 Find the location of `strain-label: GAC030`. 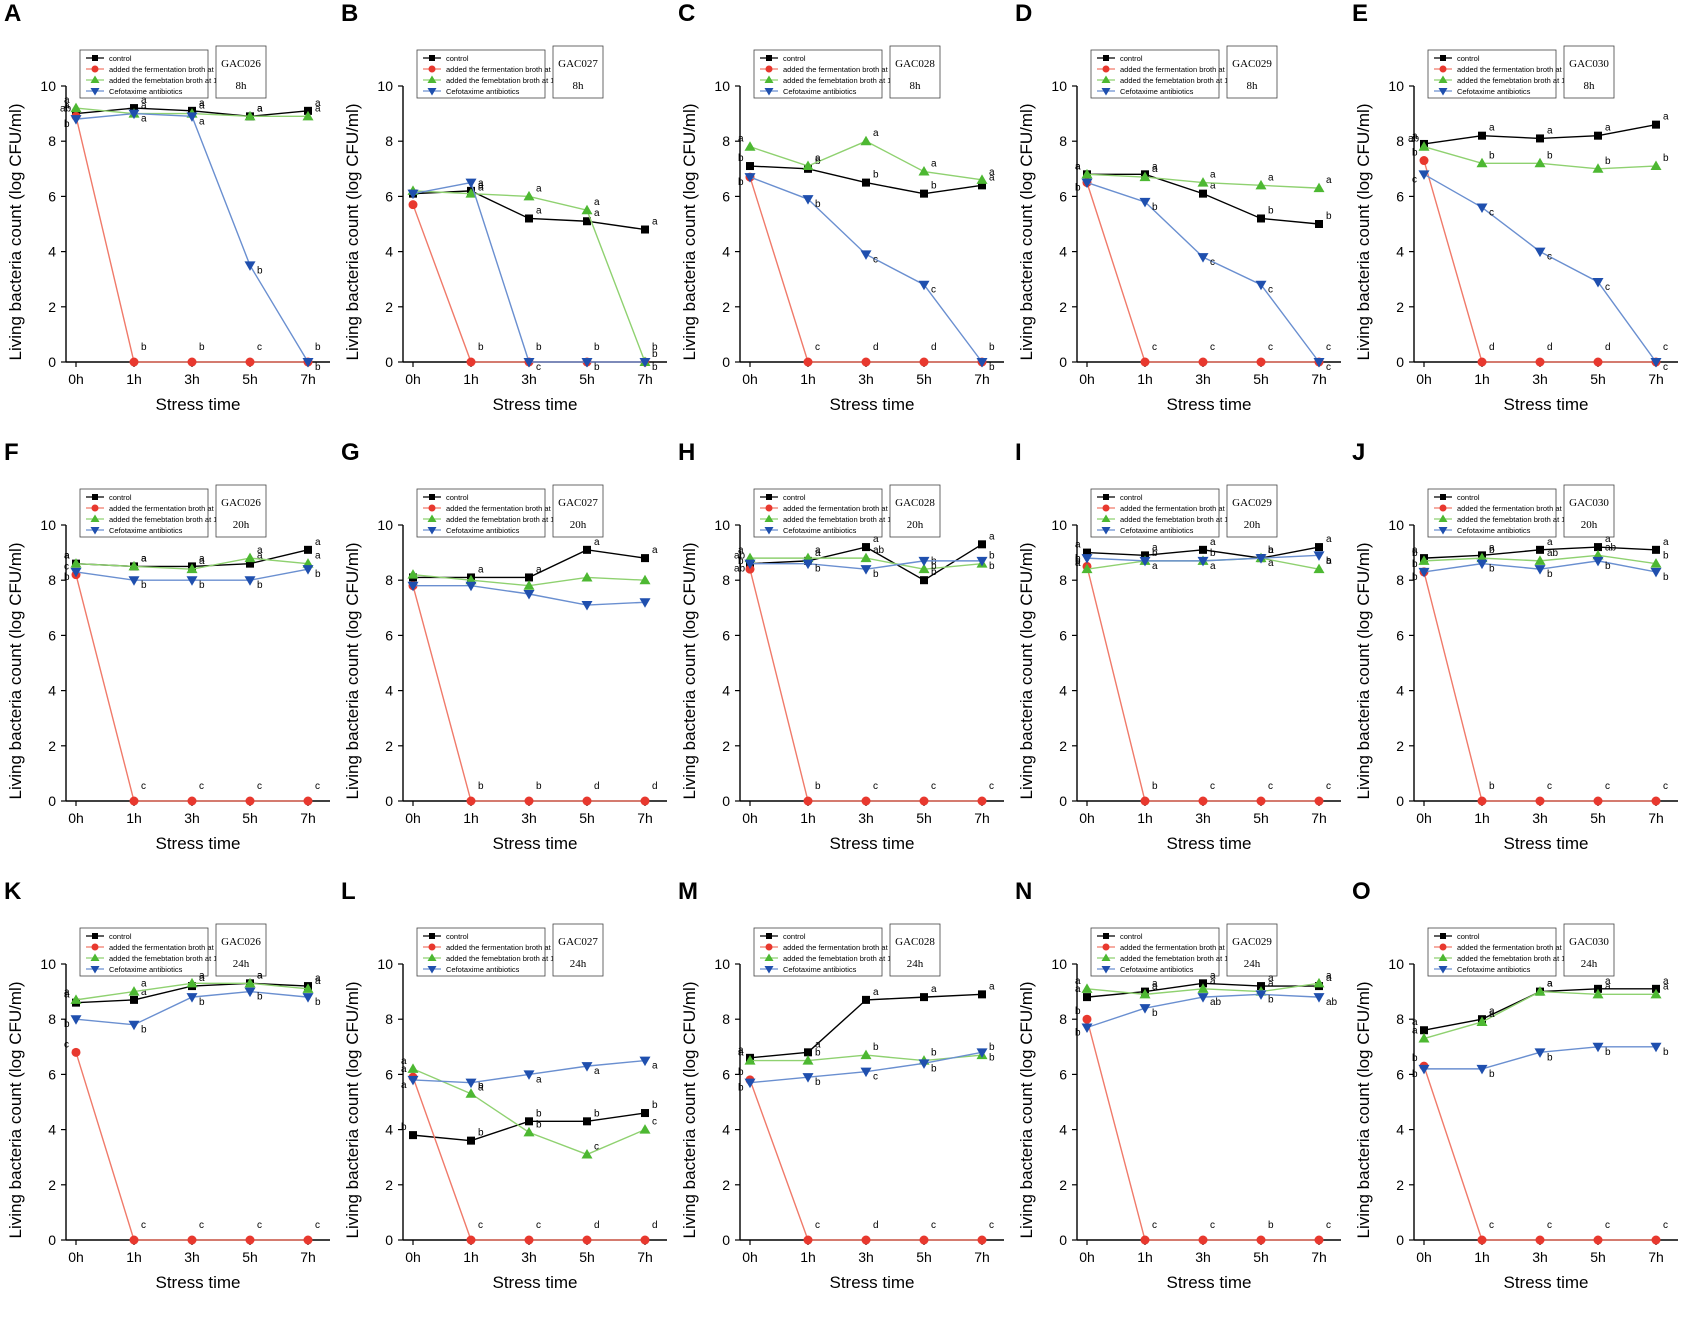

strain-label: GAC030 is located at coordinates (1589, 503).